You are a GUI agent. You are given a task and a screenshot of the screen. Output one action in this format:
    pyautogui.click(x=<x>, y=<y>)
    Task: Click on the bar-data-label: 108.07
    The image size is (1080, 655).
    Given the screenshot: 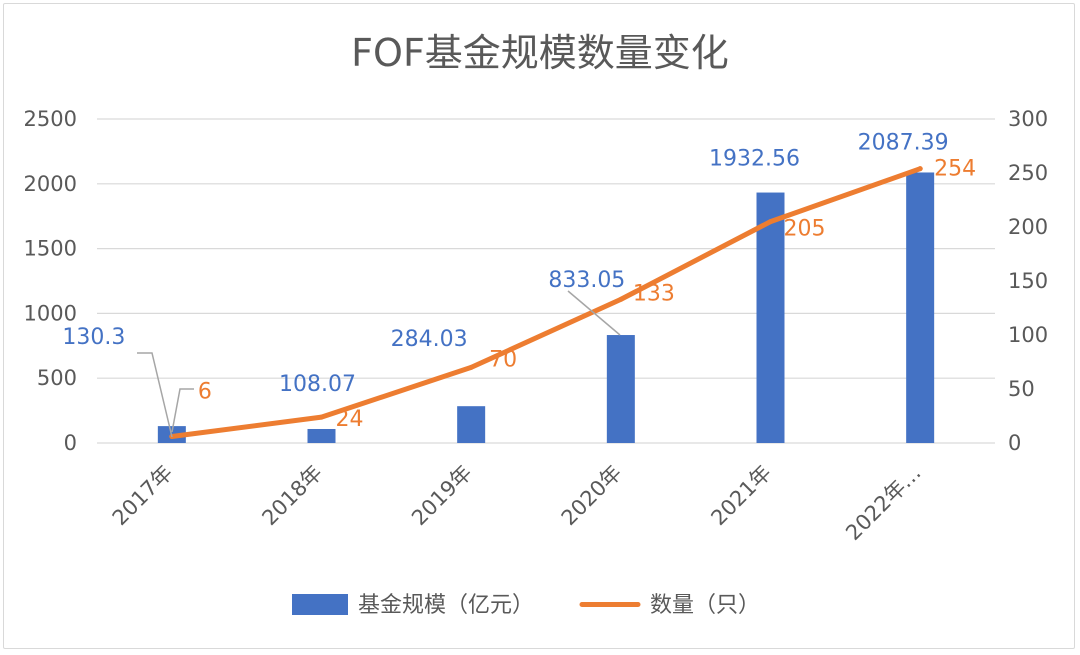 What is the action you would take?
    pyautogui.click(x=317, y=384)
    